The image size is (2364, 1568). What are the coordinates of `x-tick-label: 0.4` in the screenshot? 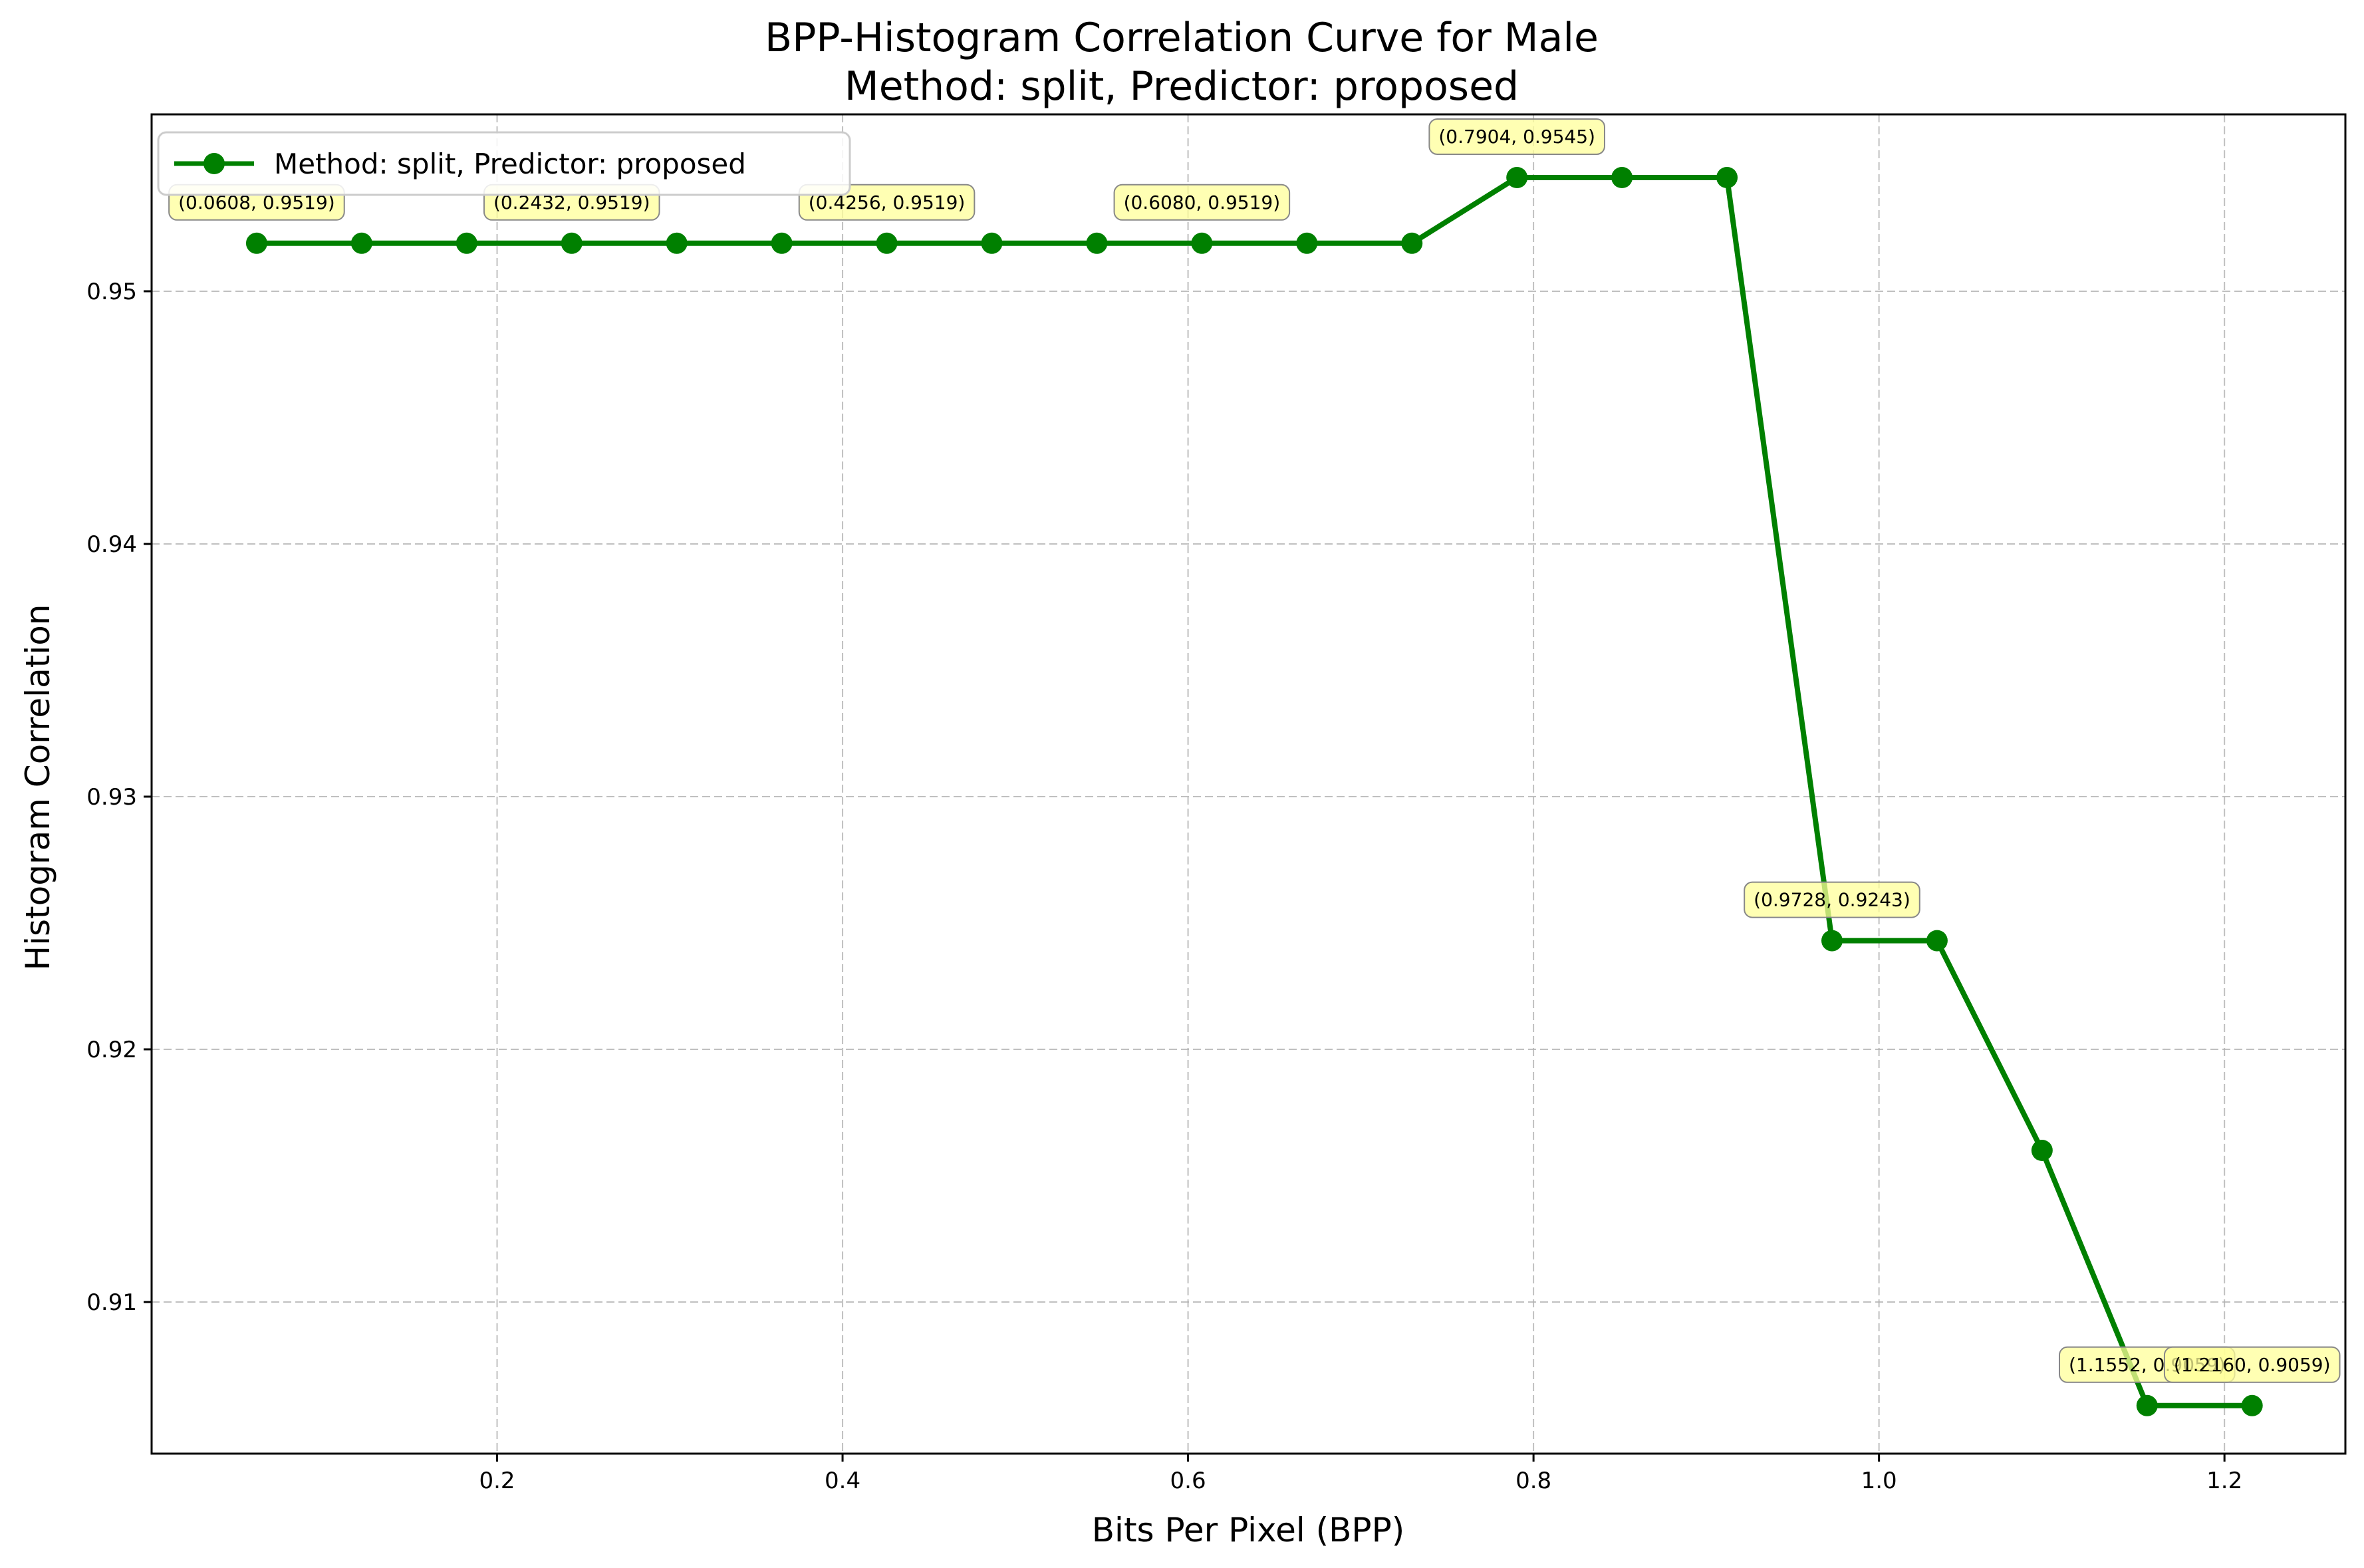 It's located at (842, 1481).